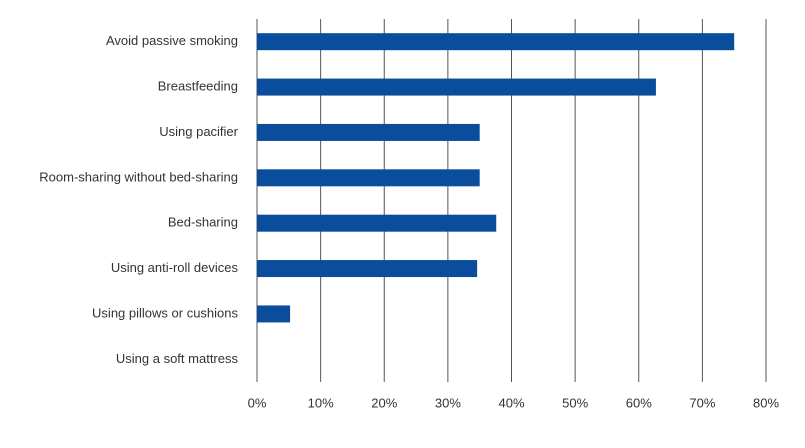  What do you see at coordinates (175, 267) in the screenshot?
I see `y-tick-label: Using anti-roll devices` at bounding box center [175, 267].